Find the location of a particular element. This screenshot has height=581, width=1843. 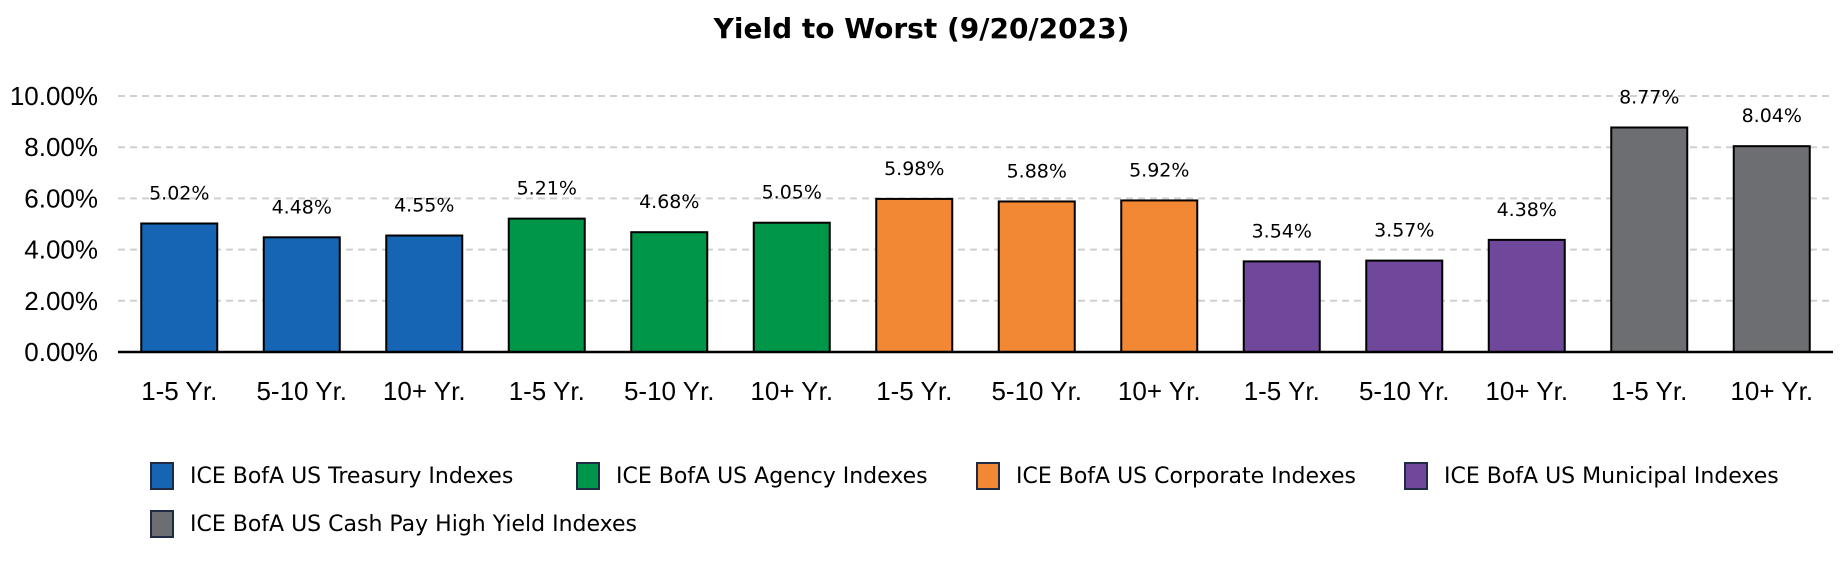

bar-value-label: 4.55% is located at coordinates (424, 206).